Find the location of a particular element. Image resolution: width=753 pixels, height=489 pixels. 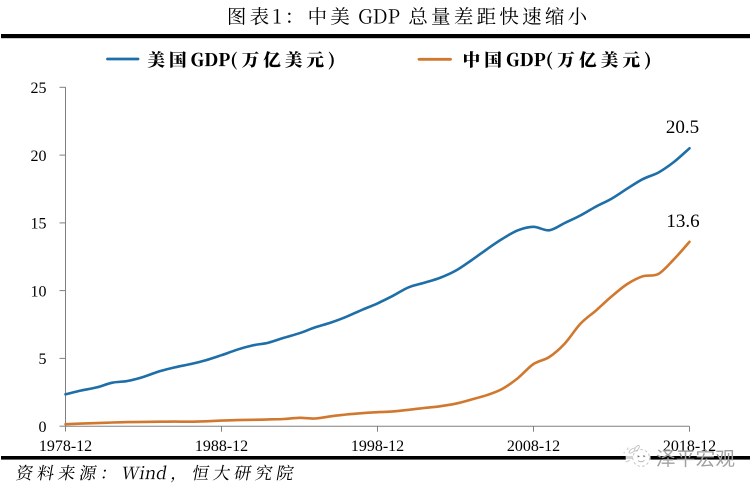

svg-text: 1988-12 is located at coordinates (221, 446).